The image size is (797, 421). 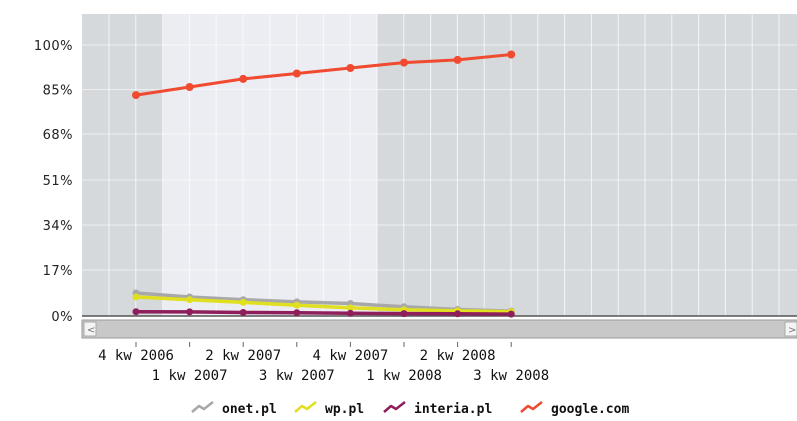 What do you see at coordinates (58, 181) in the screenshot?
I see `y-tick-label: 51%` at bounding box center [58, 181].